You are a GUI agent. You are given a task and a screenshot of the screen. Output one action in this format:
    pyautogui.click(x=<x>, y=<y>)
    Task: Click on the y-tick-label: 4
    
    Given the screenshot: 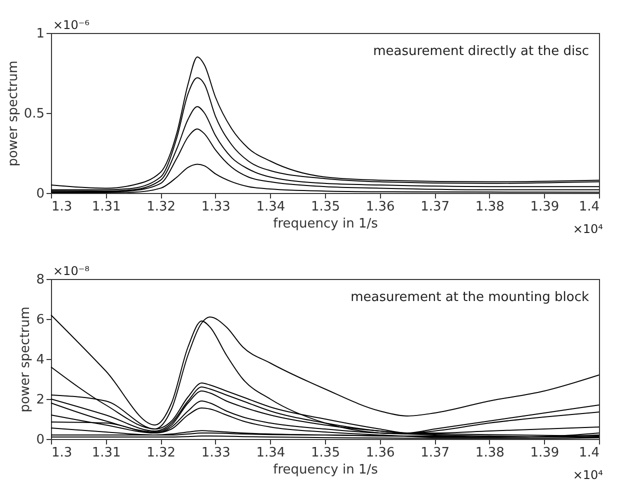 What is the action you would take?
    pyautogui.click(x=40, y=360)
    